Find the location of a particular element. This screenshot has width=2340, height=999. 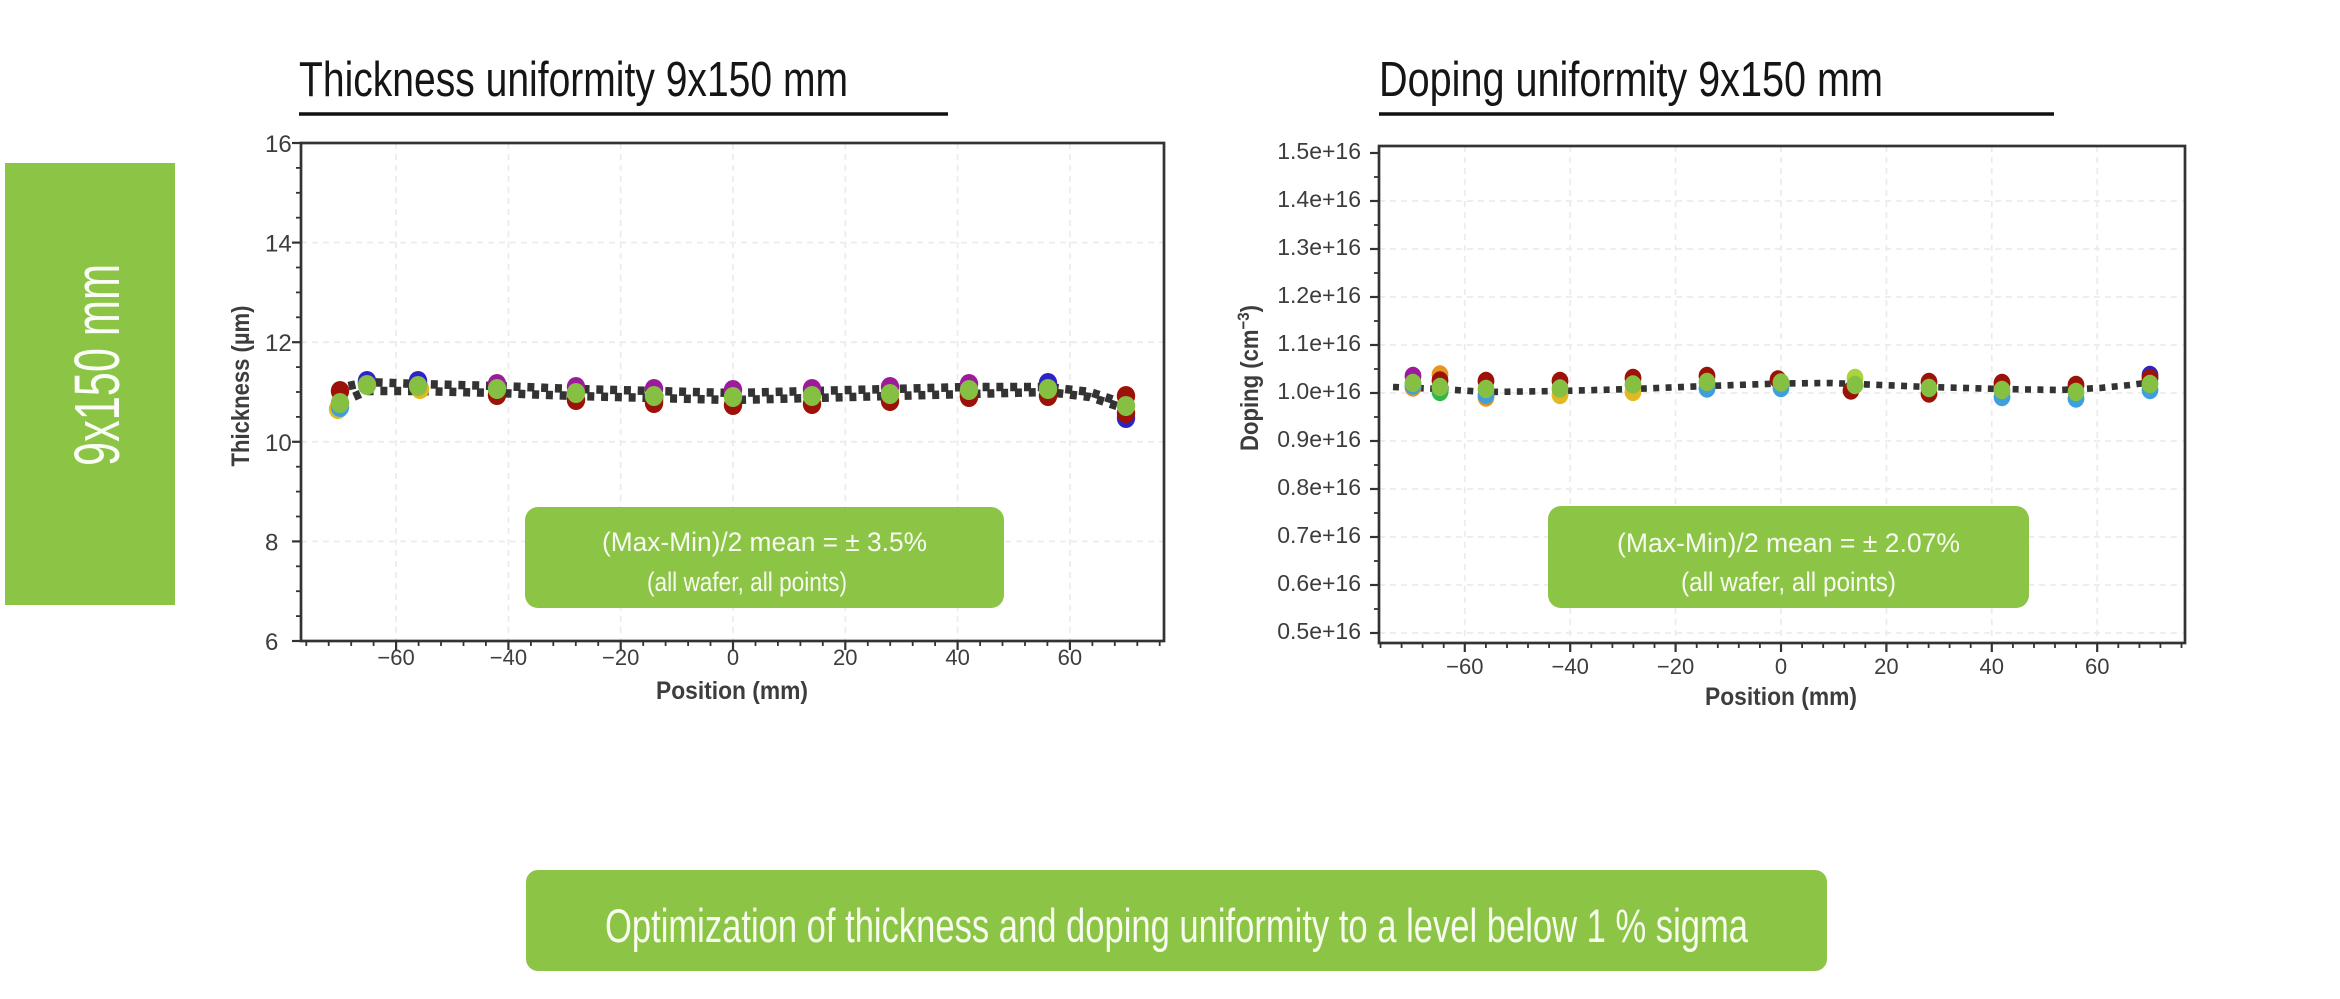

svg-text: Thickness uniformity 9x150 mm is located at coordinates (573, 80).